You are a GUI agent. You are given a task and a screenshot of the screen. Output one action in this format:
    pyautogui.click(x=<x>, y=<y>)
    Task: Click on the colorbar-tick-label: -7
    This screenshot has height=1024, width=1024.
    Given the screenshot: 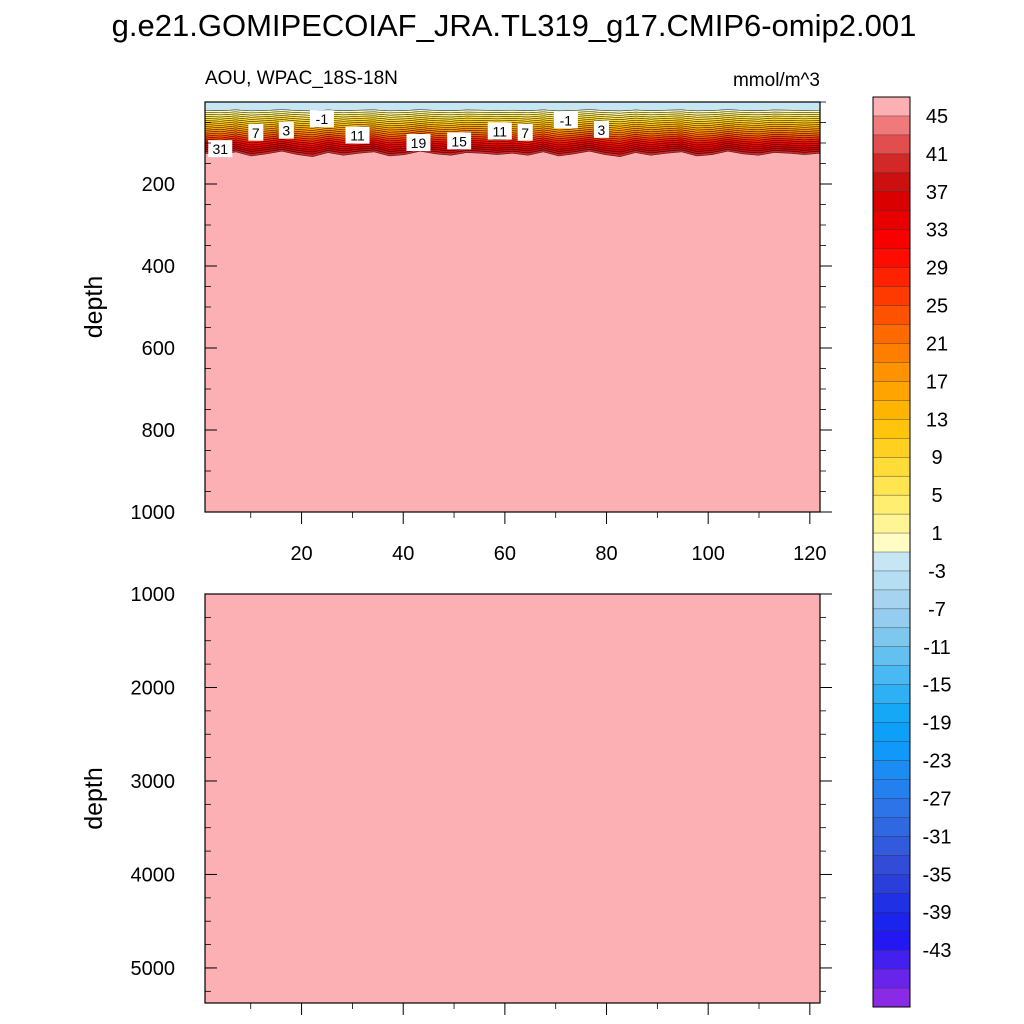 What is the action you would take?
    pyautogui.click(x=937, y=610)
    